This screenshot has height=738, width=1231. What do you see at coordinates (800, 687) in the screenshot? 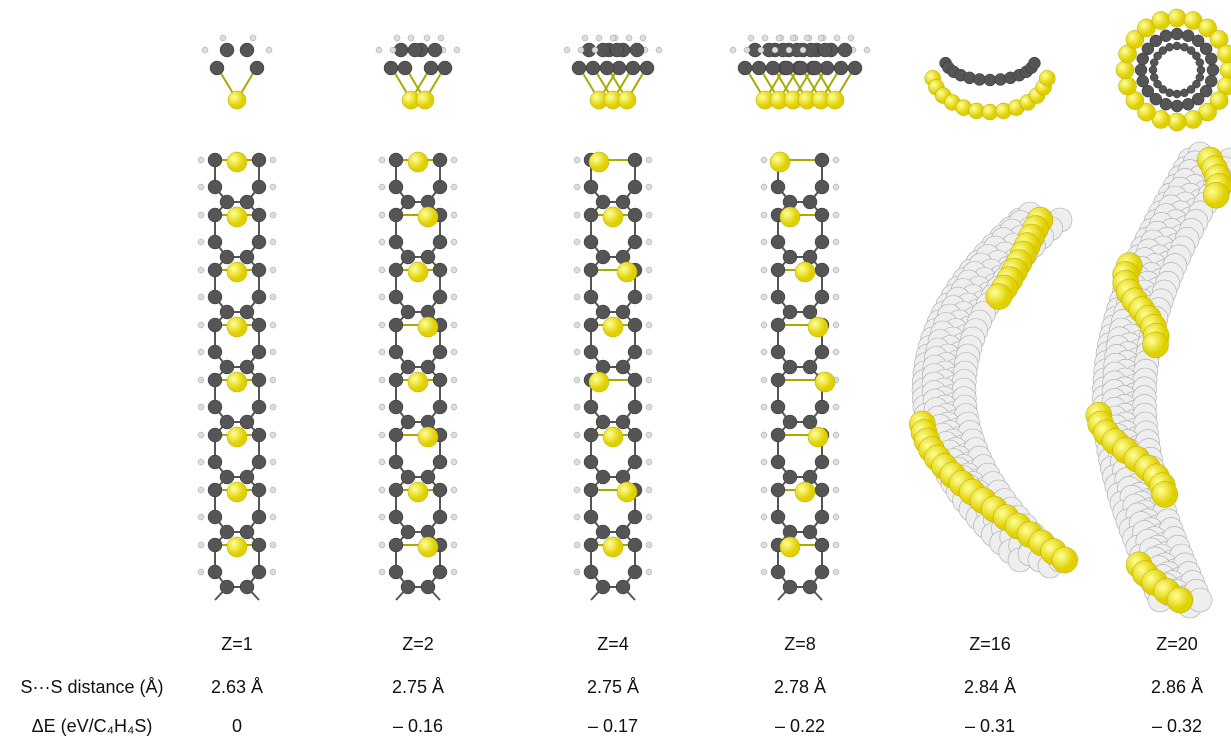
I see `distance-value: 2.78 Å` at bounding box center [800, 687].